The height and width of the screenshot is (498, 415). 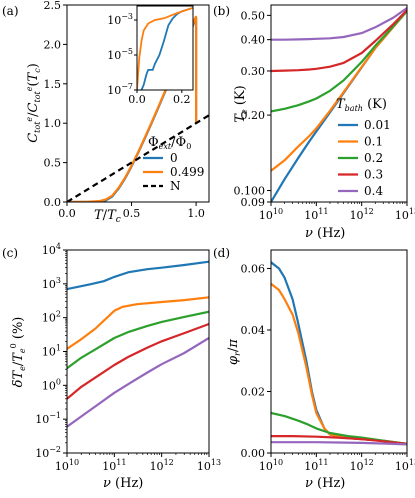 I want to click on inset-xtick-label: 0.0, so click(x=137, y=99).